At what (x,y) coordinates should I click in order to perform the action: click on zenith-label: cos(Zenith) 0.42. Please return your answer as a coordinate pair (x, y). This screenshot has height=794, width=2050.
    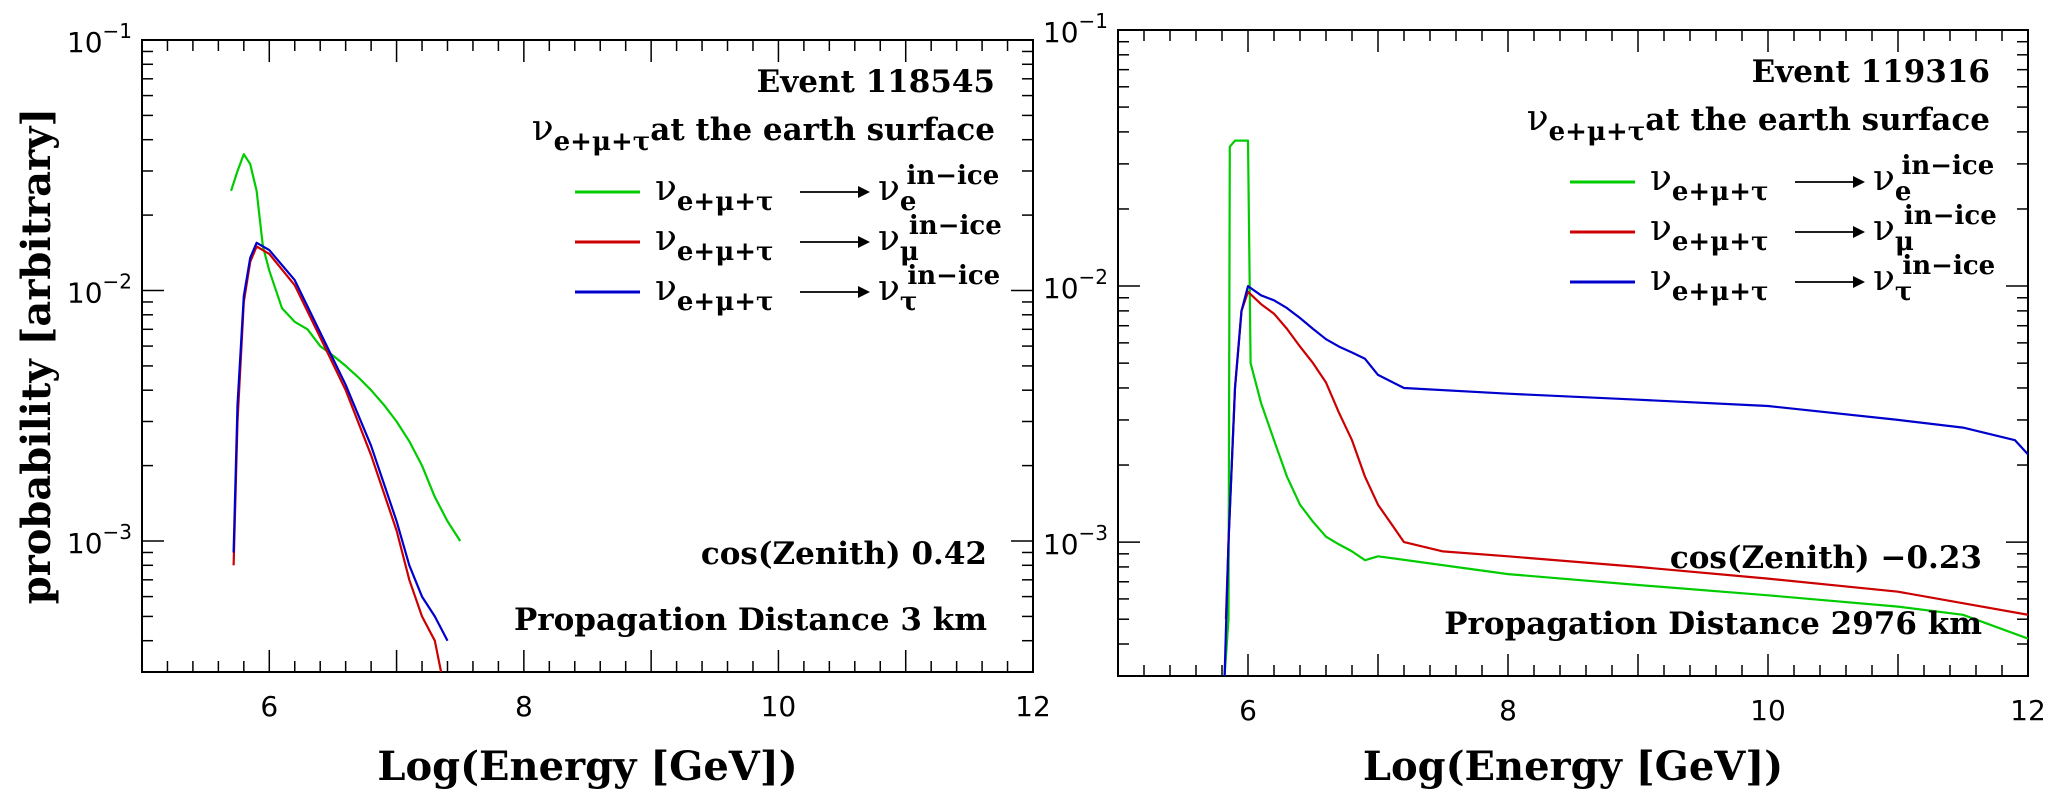
    Looking at the image, I should click on (844, 554).